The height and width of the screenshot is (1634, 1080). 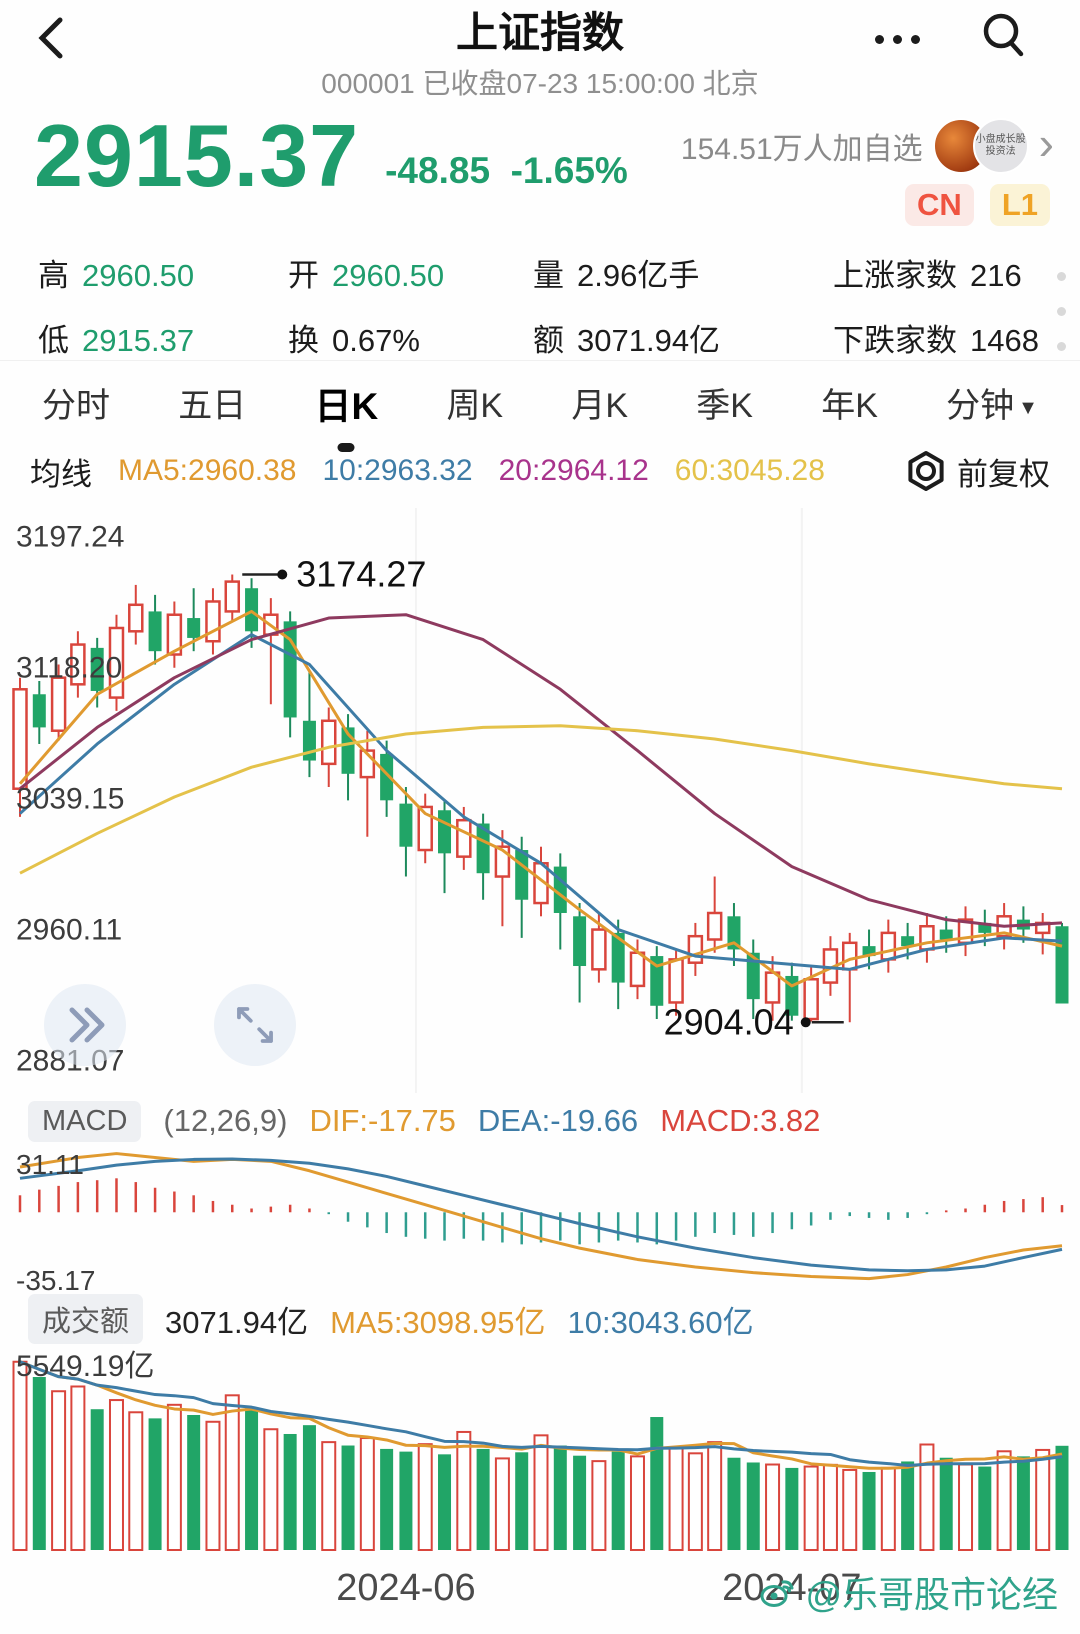 What do you see at coordinates (382, 1120) in the screenshot?
I see `dif-value: DIF:-17.75` at bounding box center [382, 1120].